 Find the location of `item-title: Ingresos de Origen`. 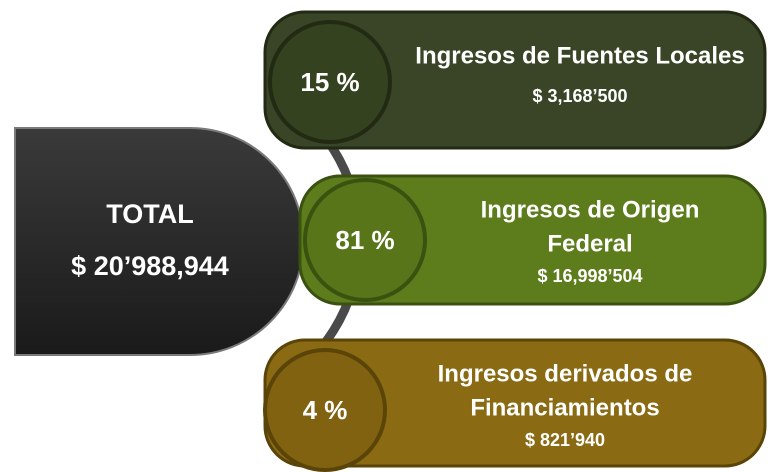

item-title: Ingresos de Origen is located at coordinates (590, 209).